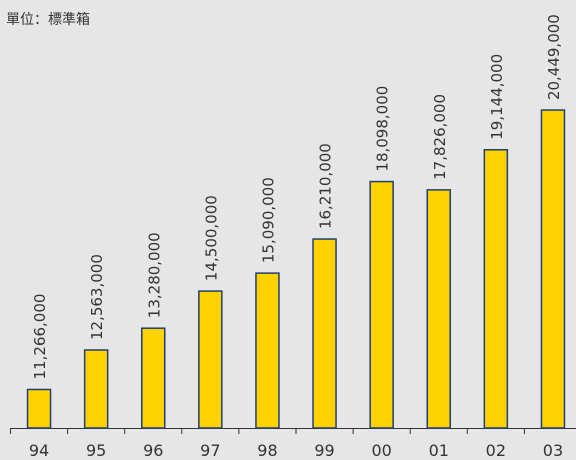  Describe the element at coordinates (381, 450) in the screenshot. I see `x-tick-label: 00` at that location.